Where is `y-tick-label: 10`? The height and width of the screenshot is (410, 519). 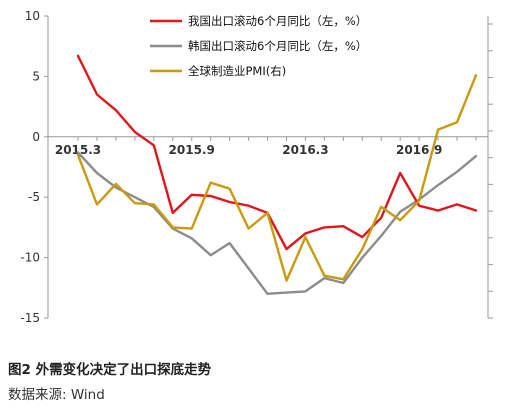
y-tick-label: 10 is located at coordinates (32, 16).